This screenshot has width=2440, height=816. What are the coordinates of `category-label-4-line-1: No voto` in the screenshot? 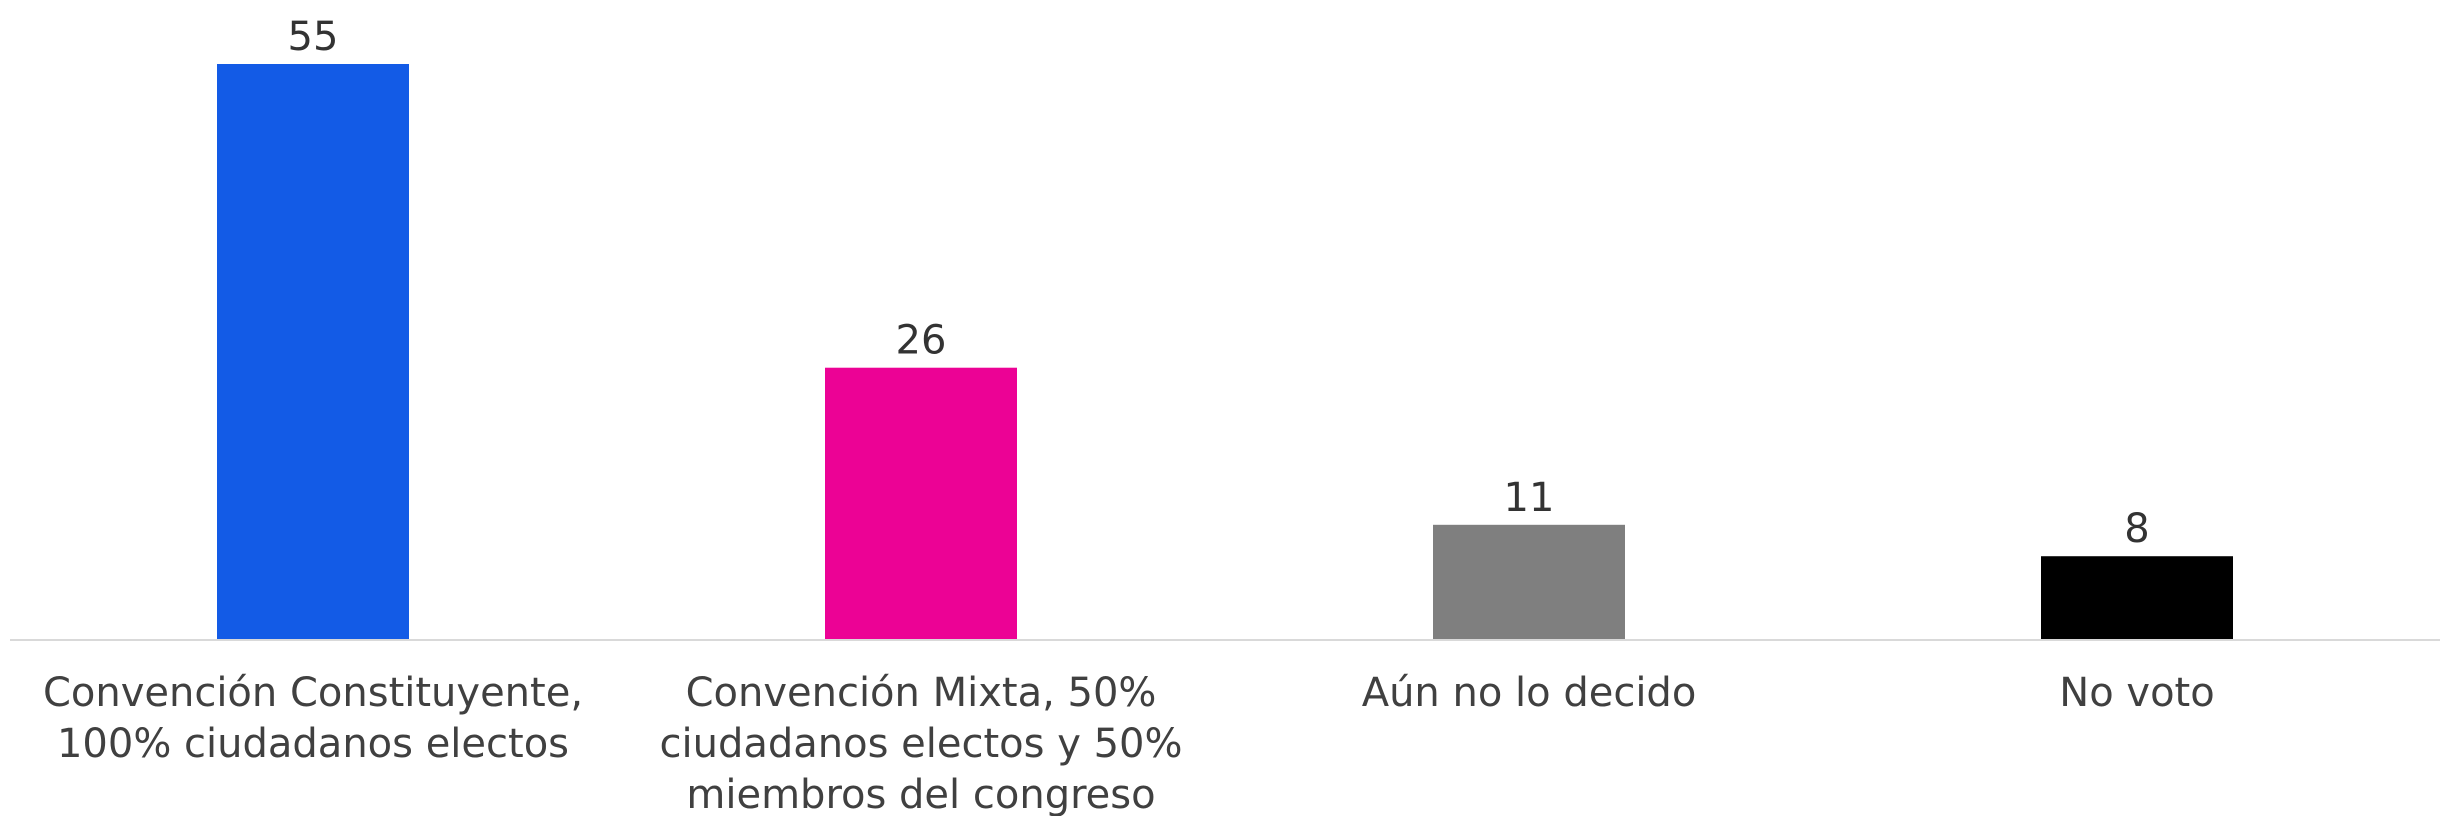 It's located at (2136, 693).